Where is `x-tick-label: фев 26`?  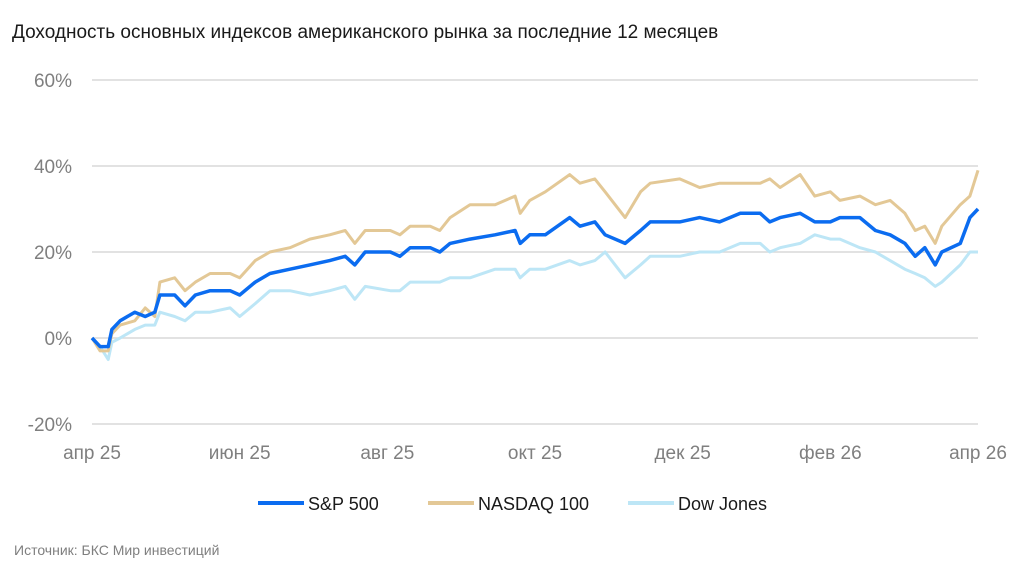
x-tick-label: фев 26 is located at coordinates (830, 453).